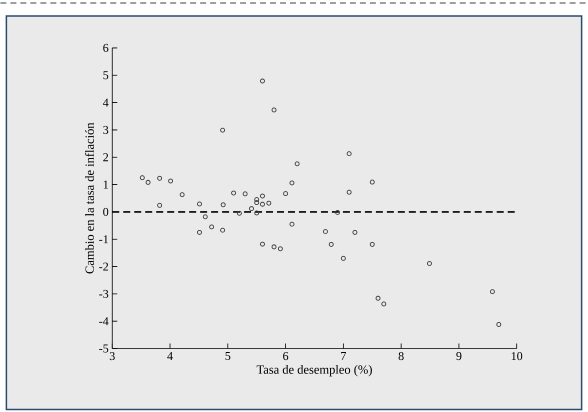  I want to click on y-tick-label: 6, so click(105, 48).